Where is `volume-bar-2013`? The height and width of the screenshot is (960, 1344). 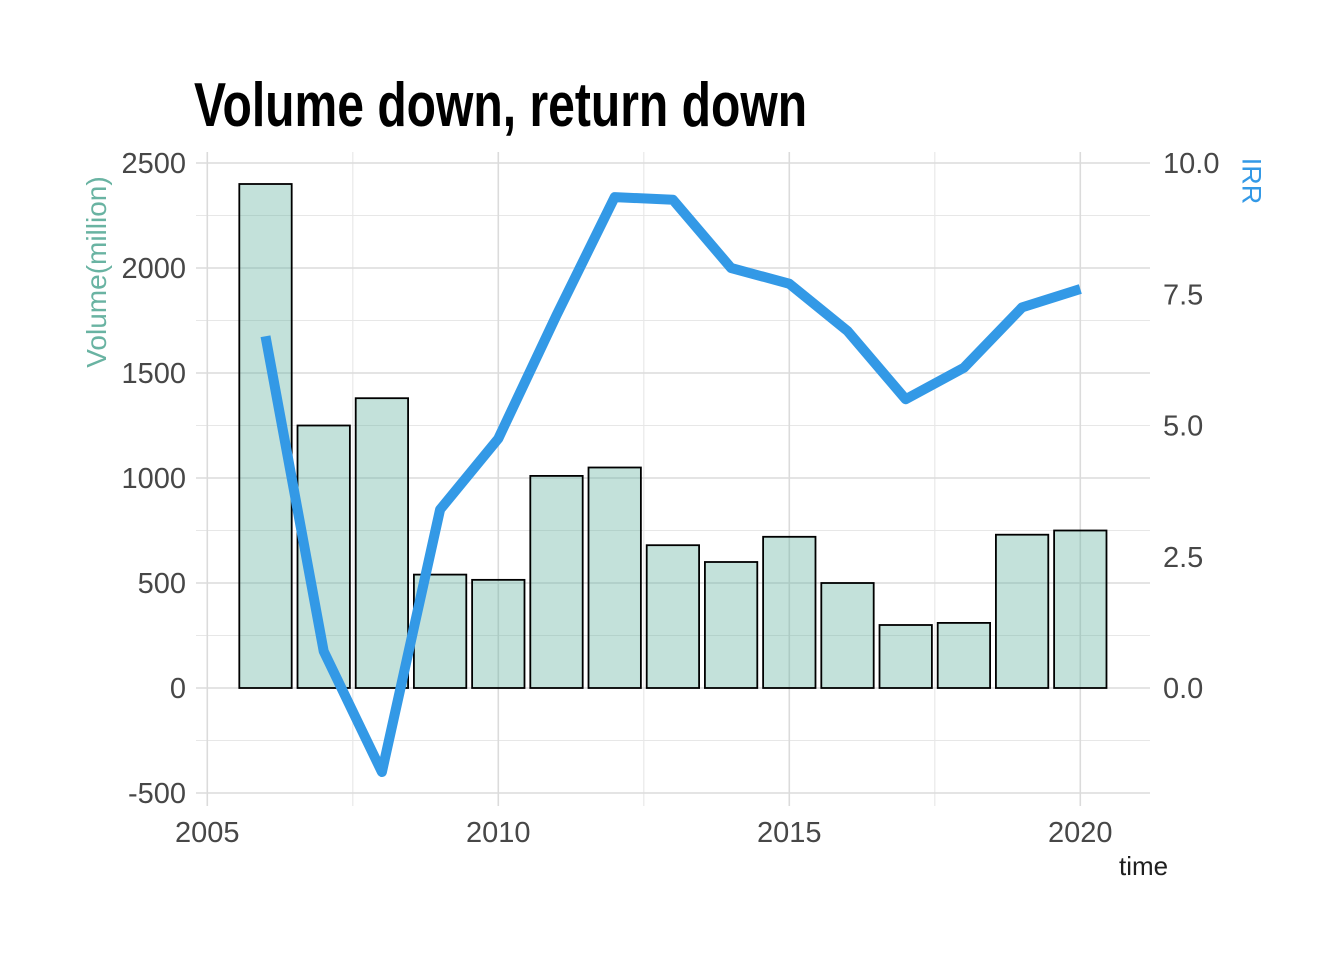
volume-bar-2013 is located at coordinates (672, 616).